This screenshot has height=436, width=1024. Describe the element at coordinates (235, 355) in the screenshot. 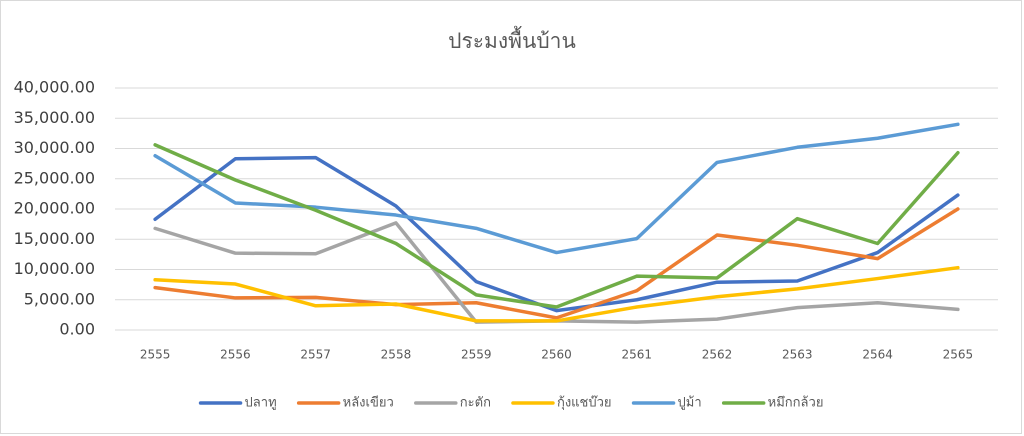

I see `x-tick-label: 2556` at that location.